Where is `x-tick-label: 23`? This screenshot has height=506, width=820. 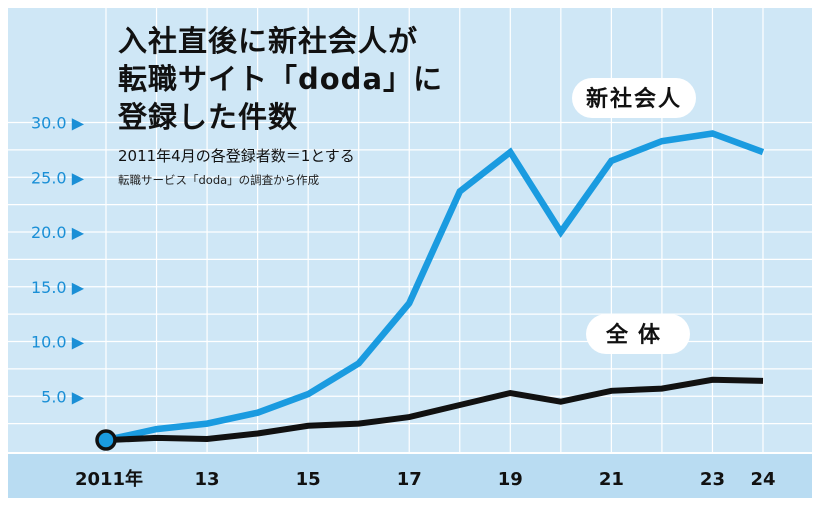
x-tick-label: 23 is located at coordinates (712, 479).